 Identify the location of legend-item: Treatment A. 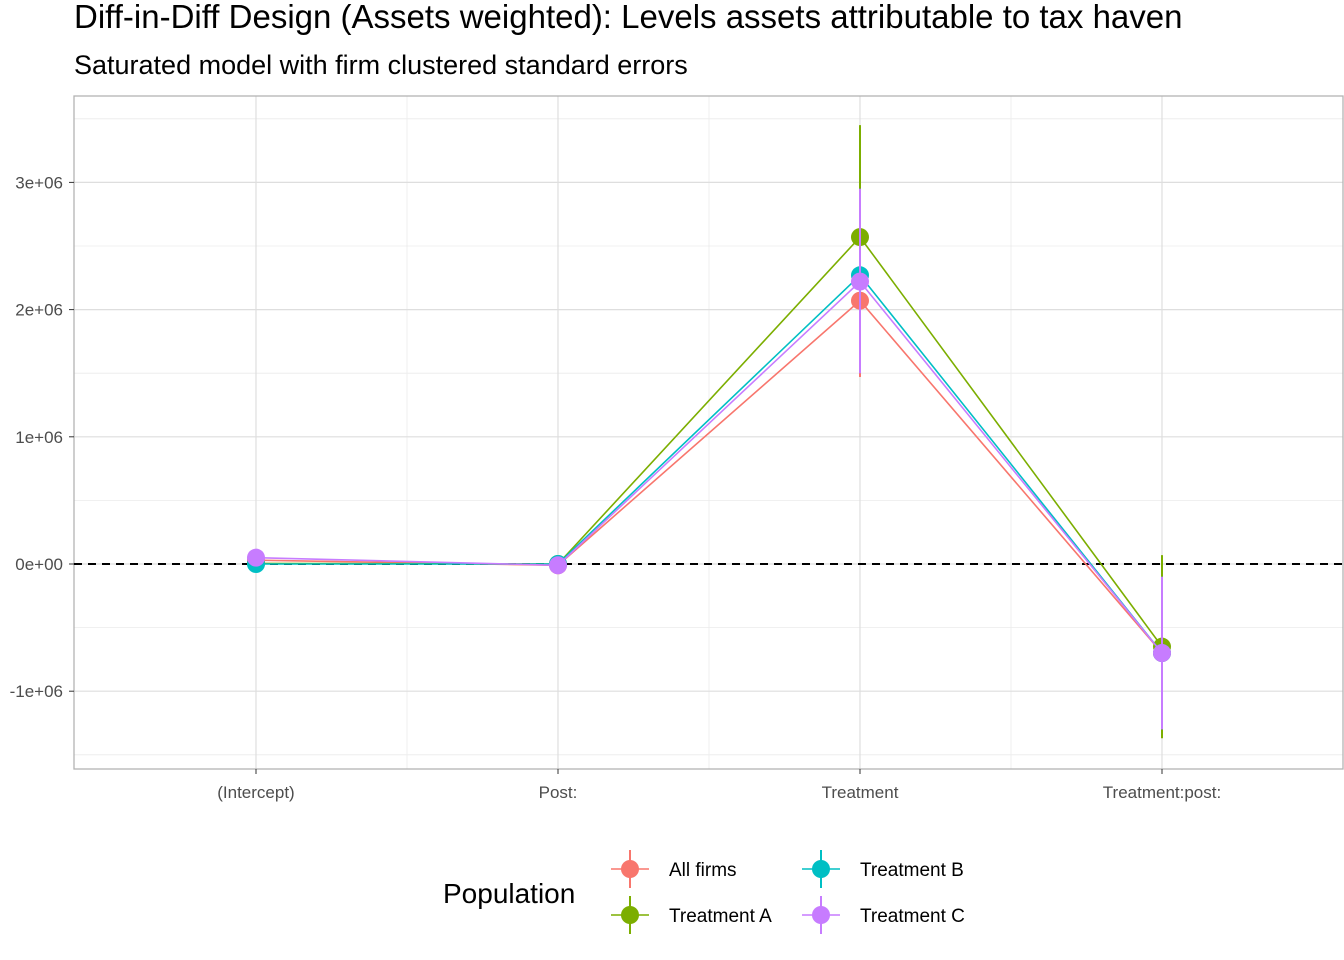
(691, 915).